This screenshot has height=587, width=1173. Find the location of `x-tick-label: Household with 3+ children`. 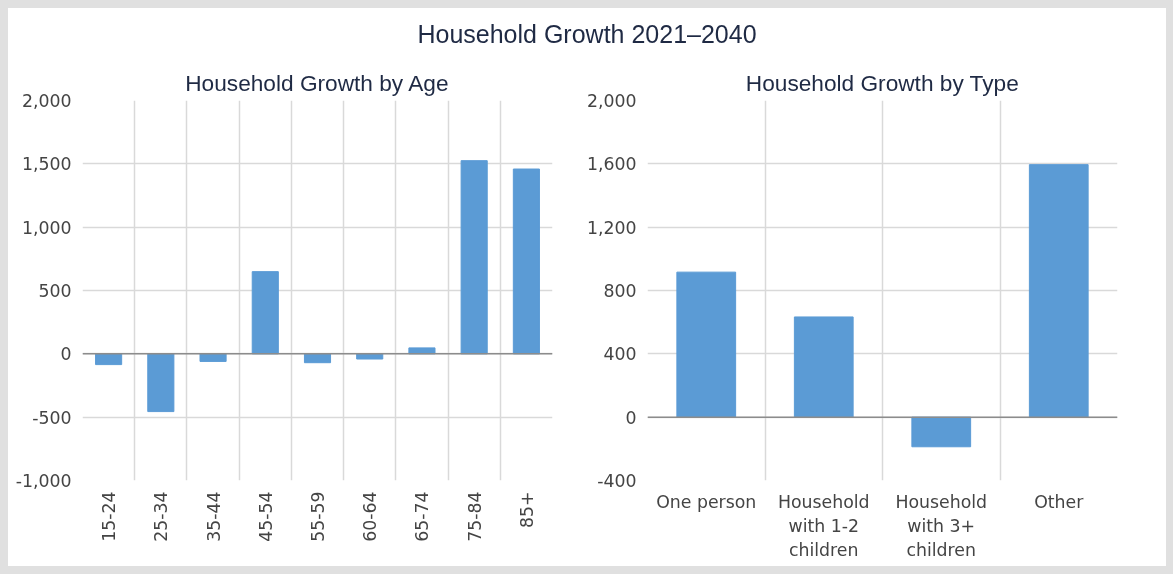

x-tick-label: Household with 3+ children is located at coordinates (941, 525).